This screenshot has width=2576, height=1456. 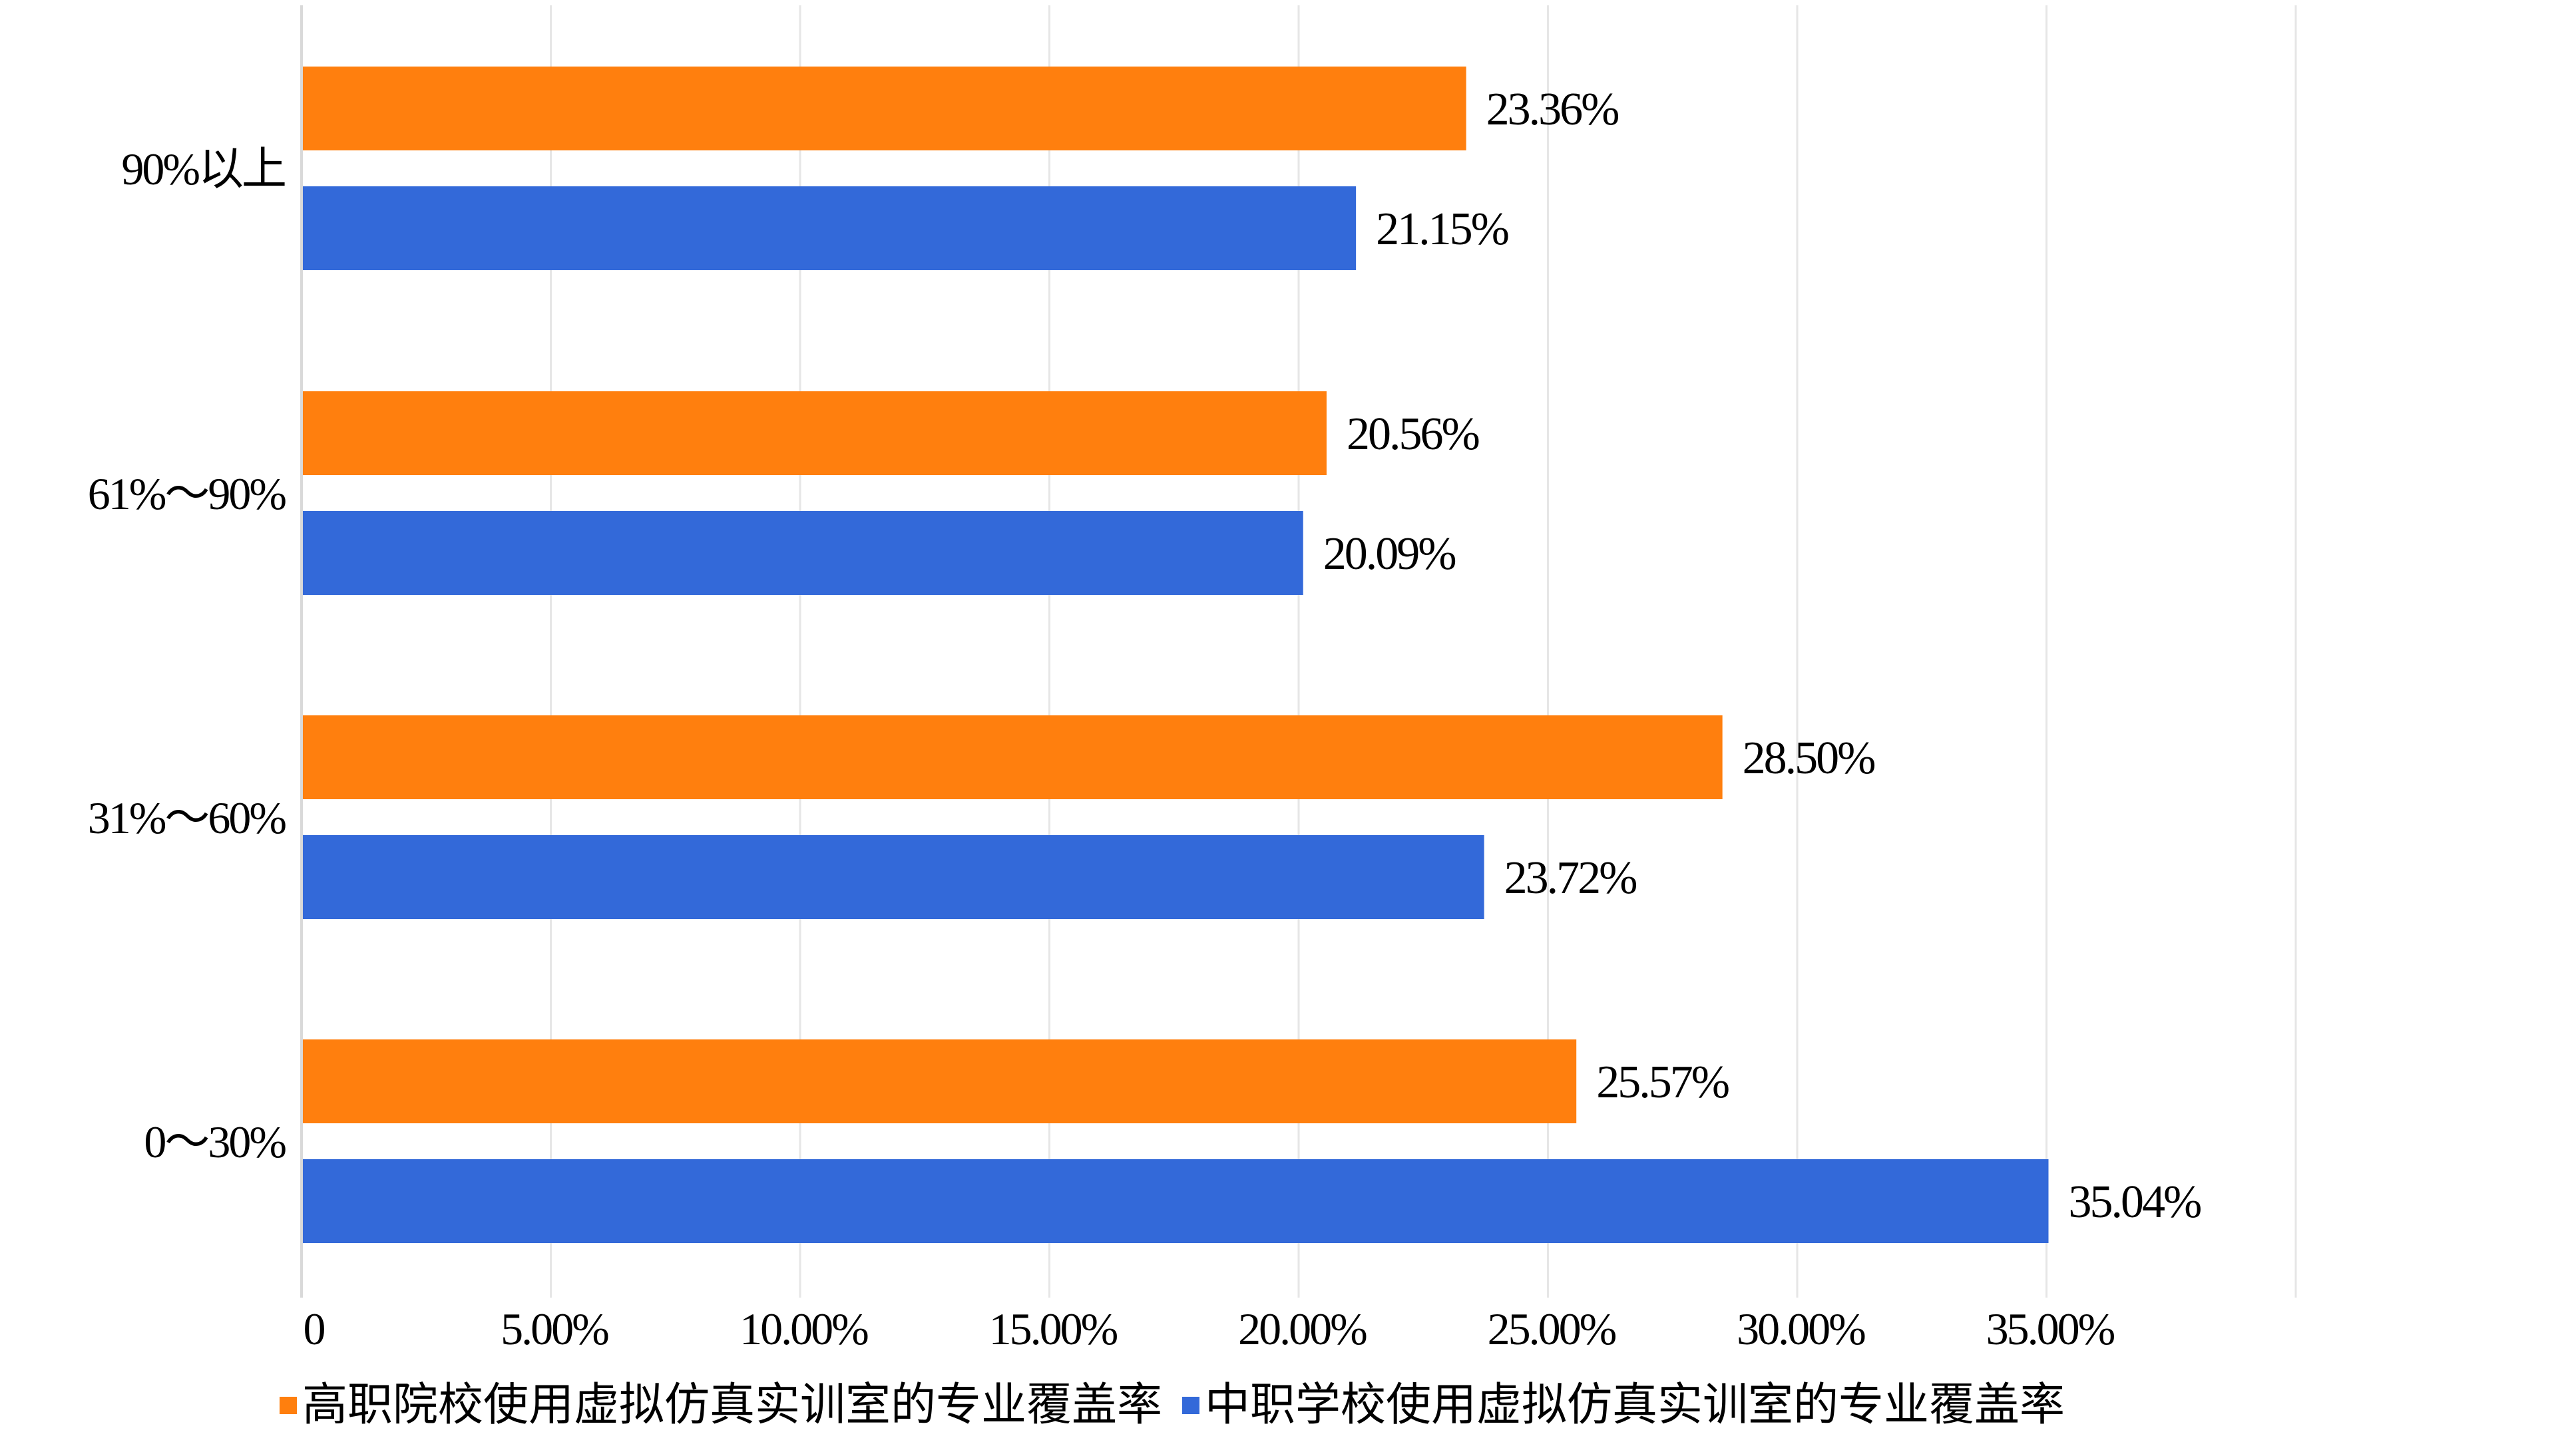 I want to click on category-label-4: 0～30%, so click(x=215, y=1142).